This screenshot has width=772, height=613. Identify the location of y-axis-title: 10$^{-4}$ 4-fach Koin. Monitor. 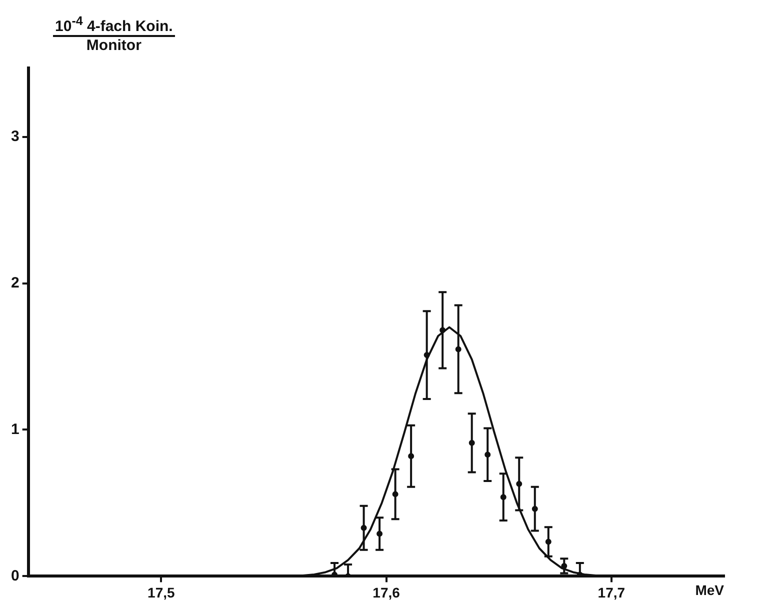
(114, 34).